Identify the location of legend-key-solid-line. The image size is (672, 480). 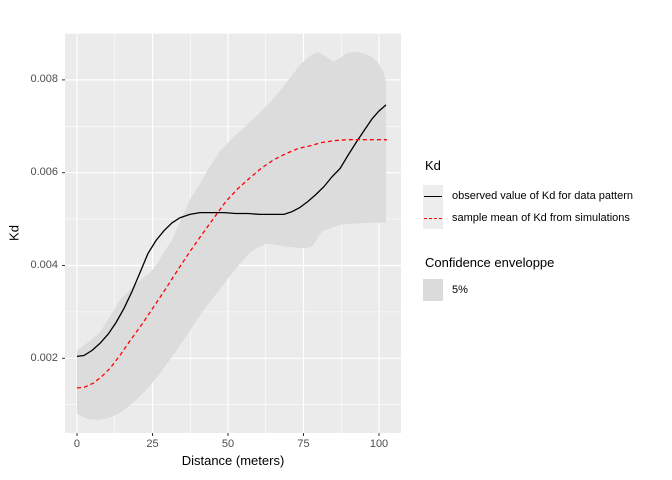
(433, 196).